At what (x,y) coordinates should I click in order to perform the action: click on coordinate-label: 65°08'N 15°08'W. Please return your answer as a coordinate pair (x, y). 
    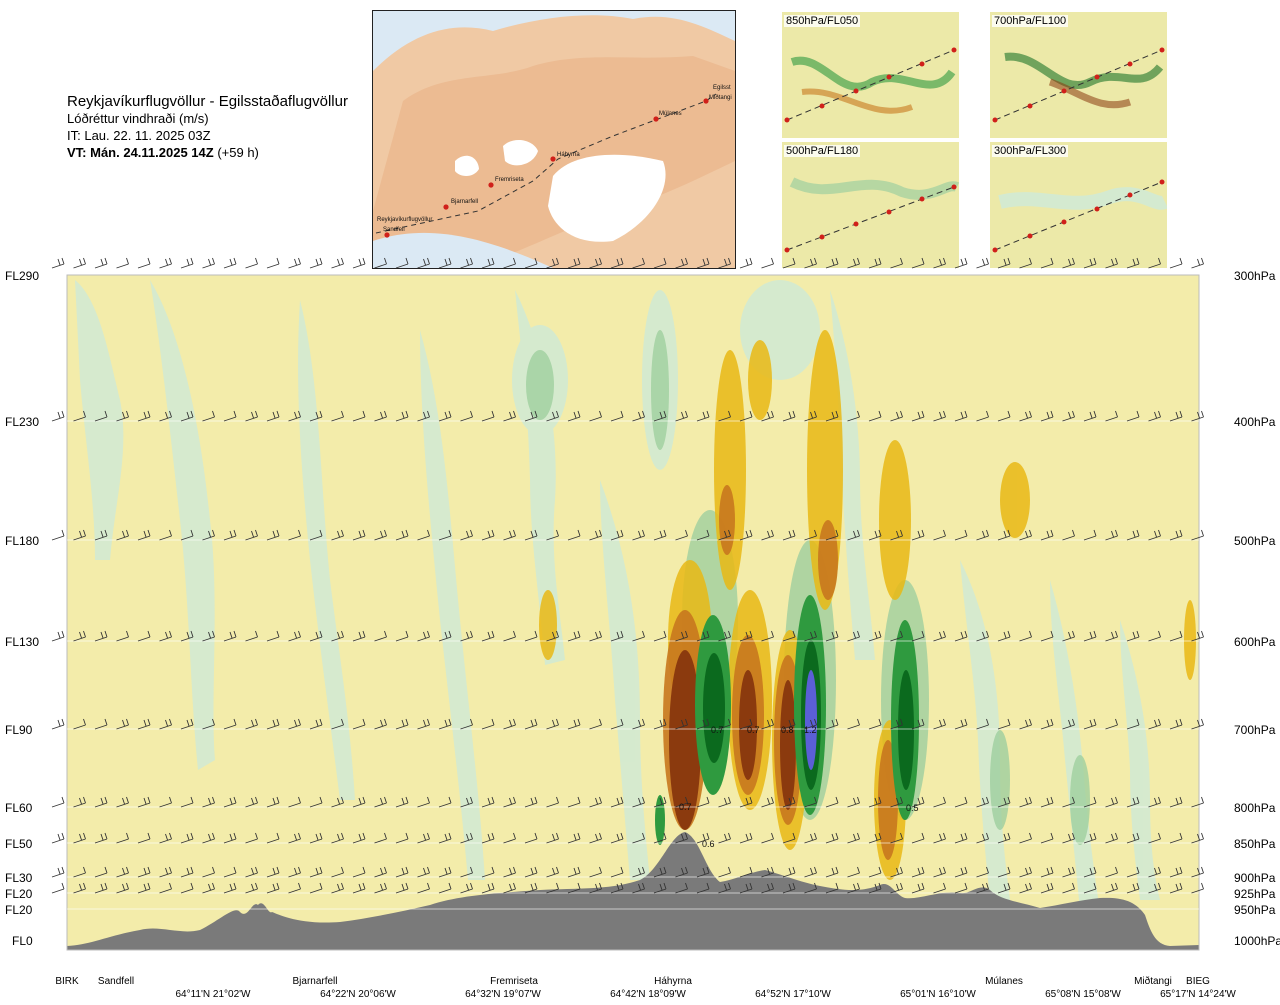
    Looking at the image, I should click on (1083, 994).